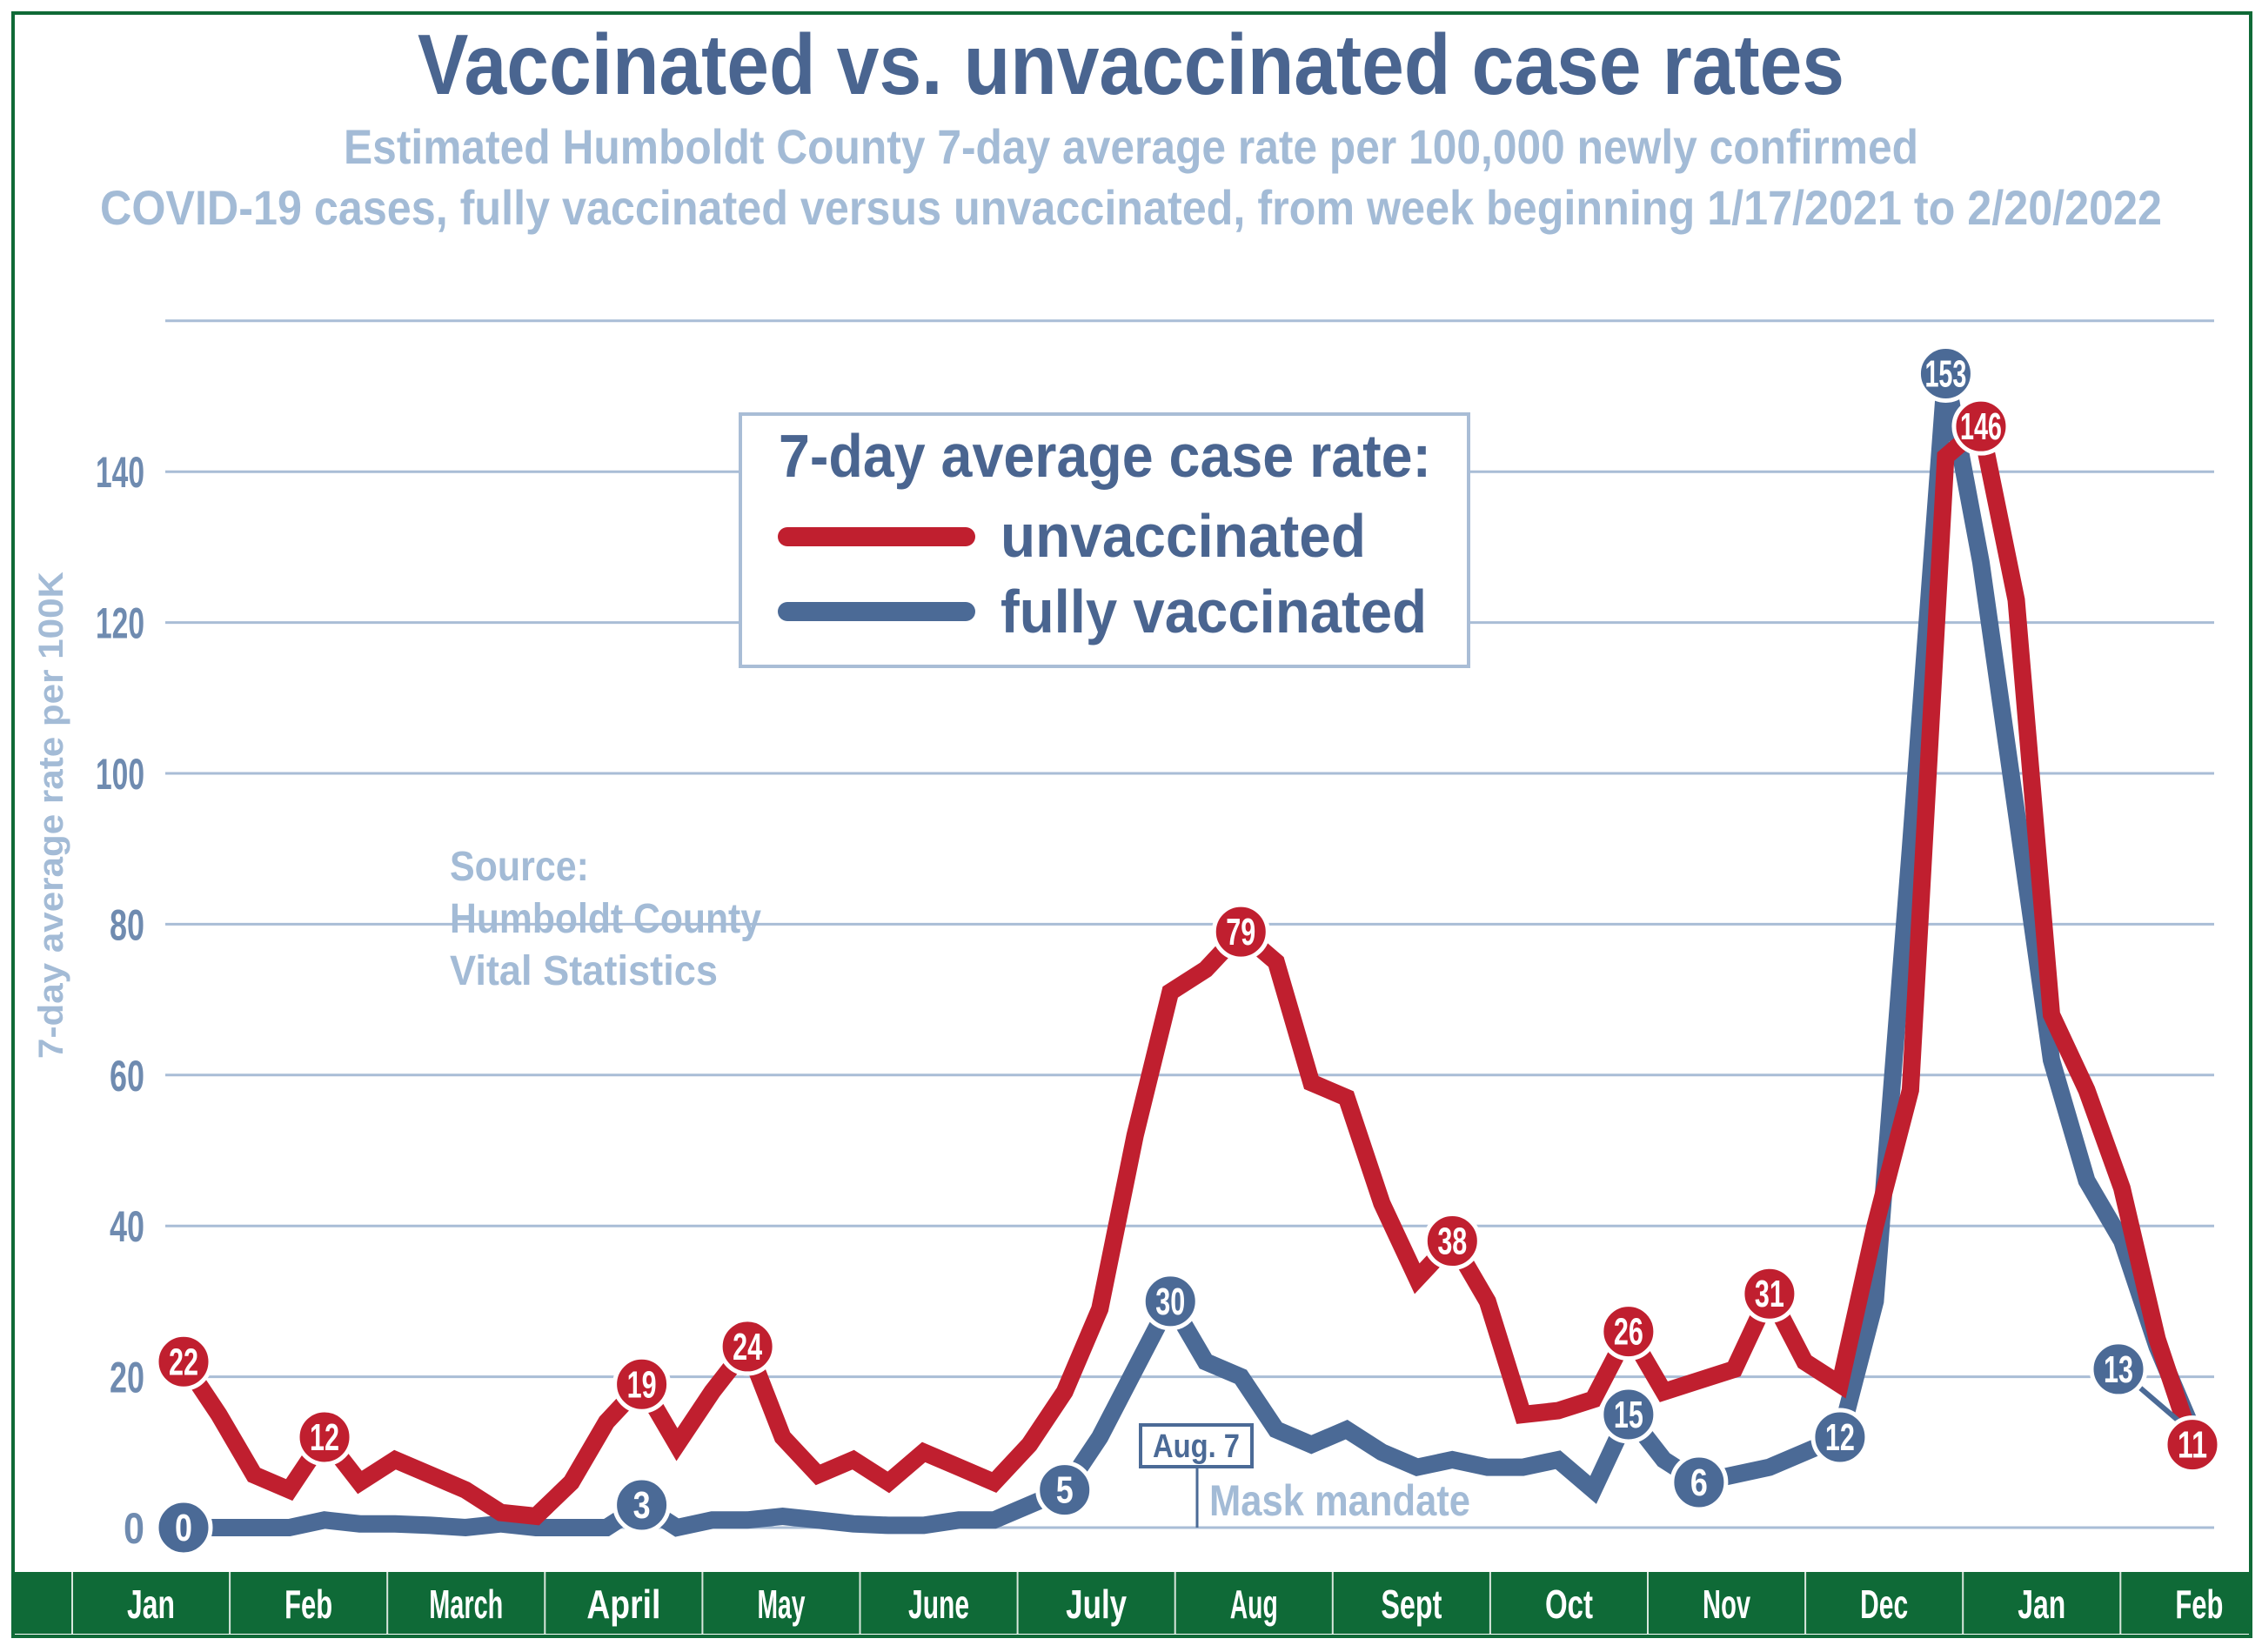 The height and width of the screenshot is (1652, 2262). I want to click on month-label: March, so click(466, 1604).